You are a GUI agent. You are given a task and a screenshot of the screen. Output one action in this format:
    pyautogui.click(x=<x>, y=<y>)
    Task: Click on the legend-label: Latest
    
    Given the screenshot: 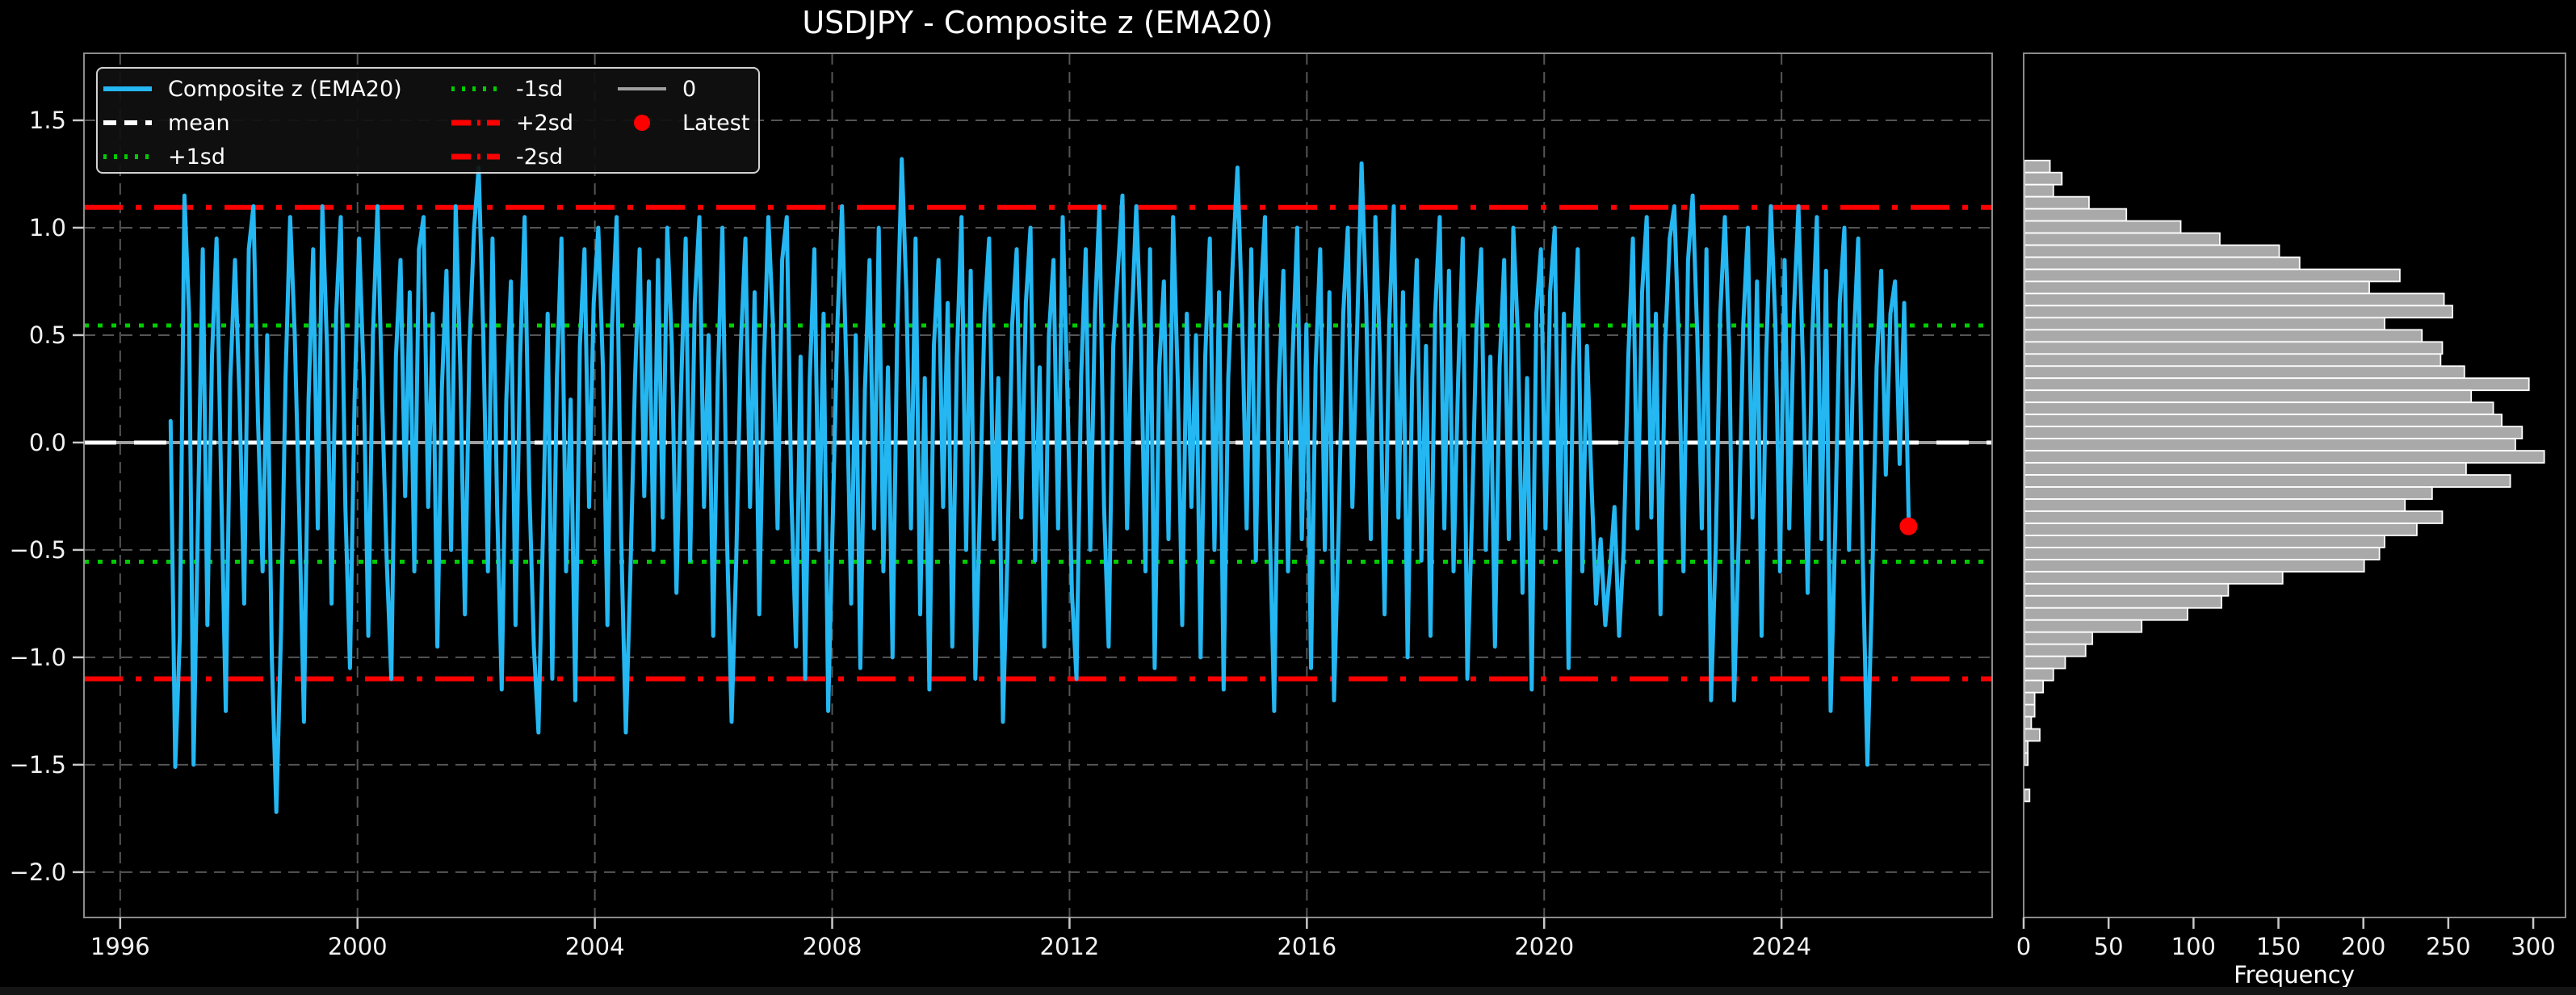 What is the action you would take?
    pyautogui.click(x=716, y=123)
    